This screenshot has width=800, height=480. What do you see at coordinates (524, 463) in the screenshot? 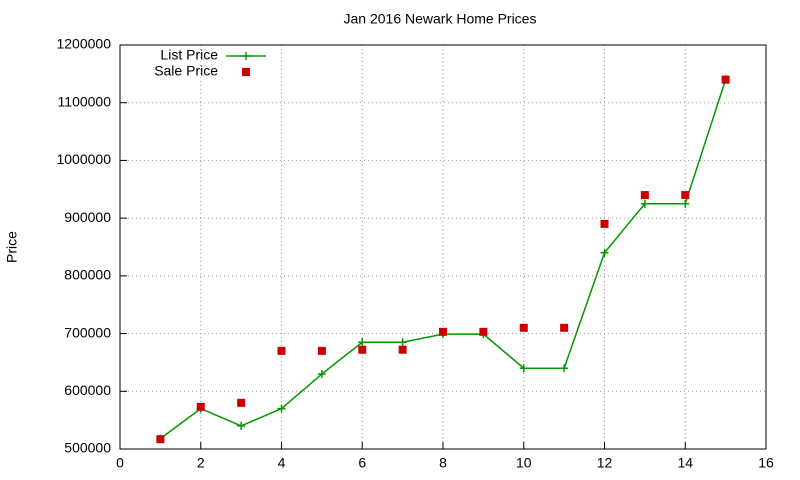
I see `x-tick-label: 10` at bounding box center [524, 463].